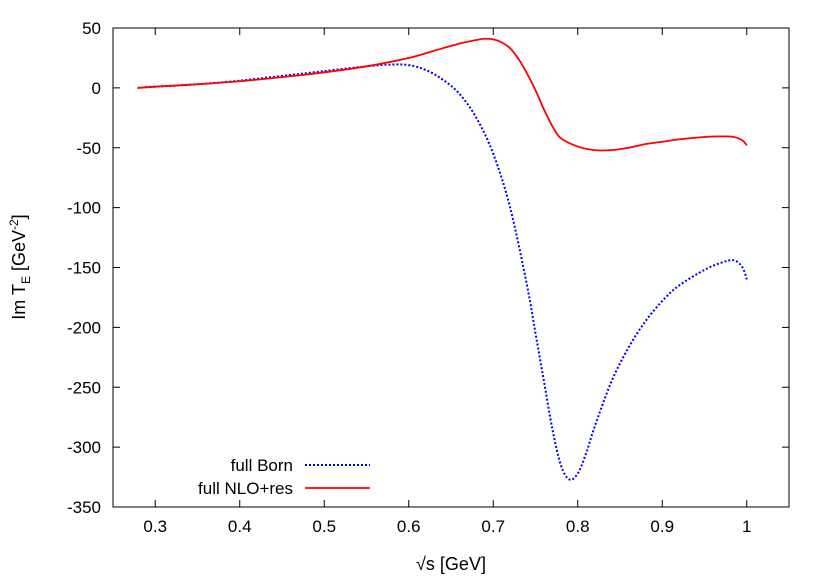  I want to click on x-tick-label: 0.8, so click(578, 526).